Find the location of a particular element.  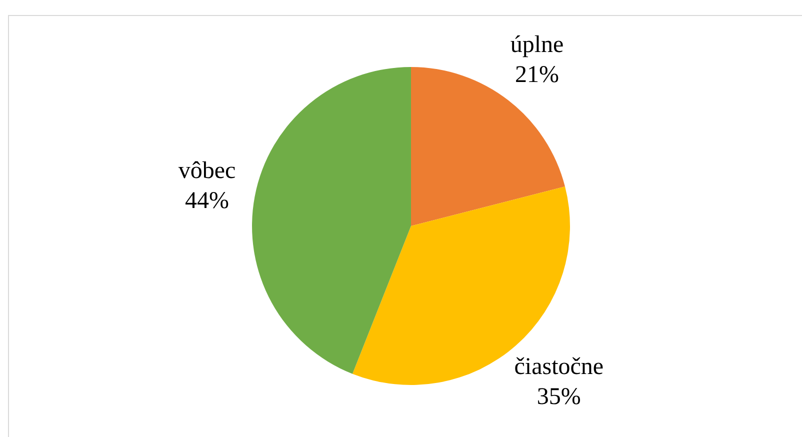

slice-label: úplne is located at coordinates (537, 45).